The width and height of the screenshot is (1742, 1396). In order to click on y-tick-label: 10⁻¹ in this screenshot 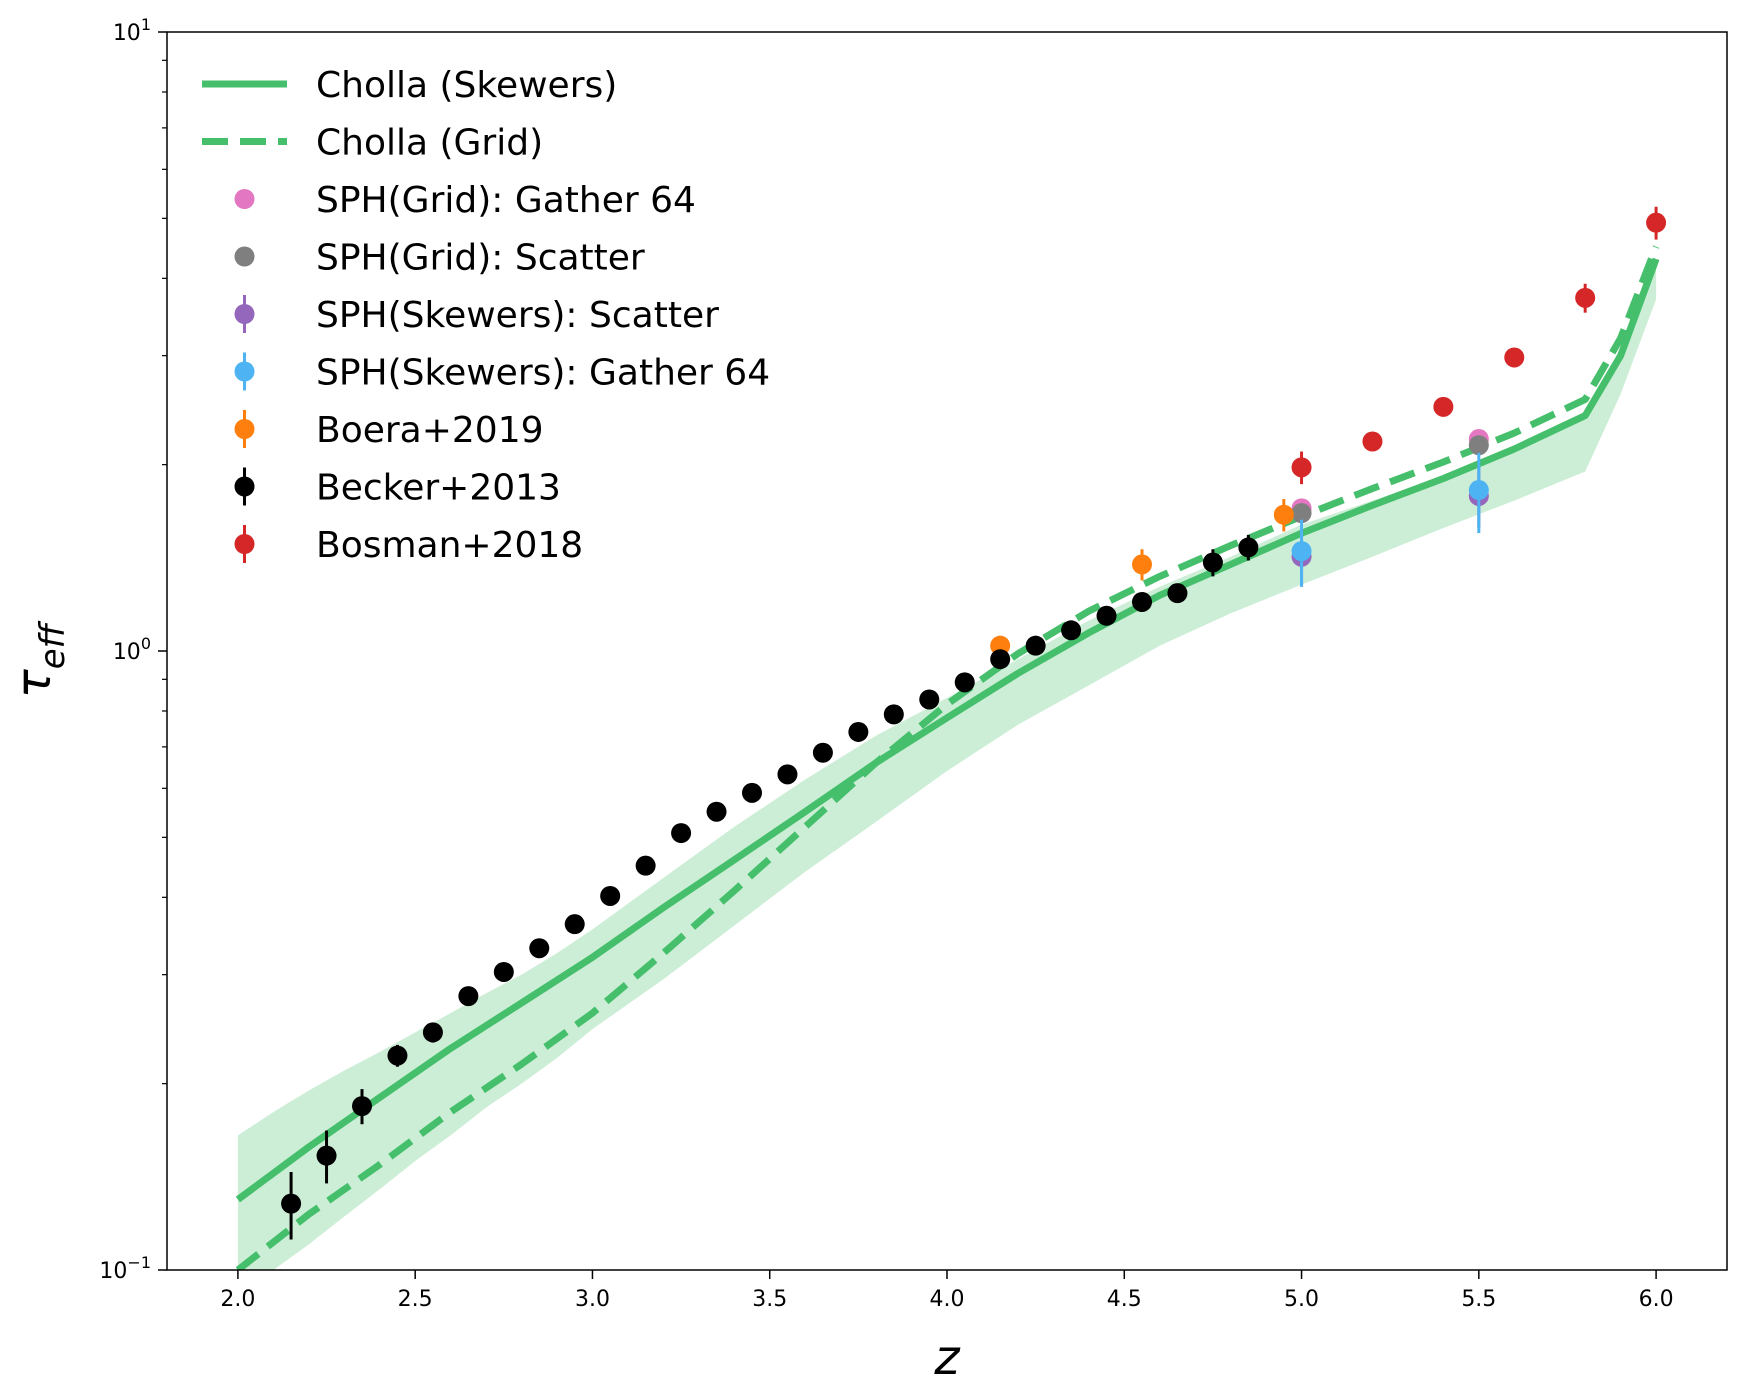, I will do `click(125, 1268)`.